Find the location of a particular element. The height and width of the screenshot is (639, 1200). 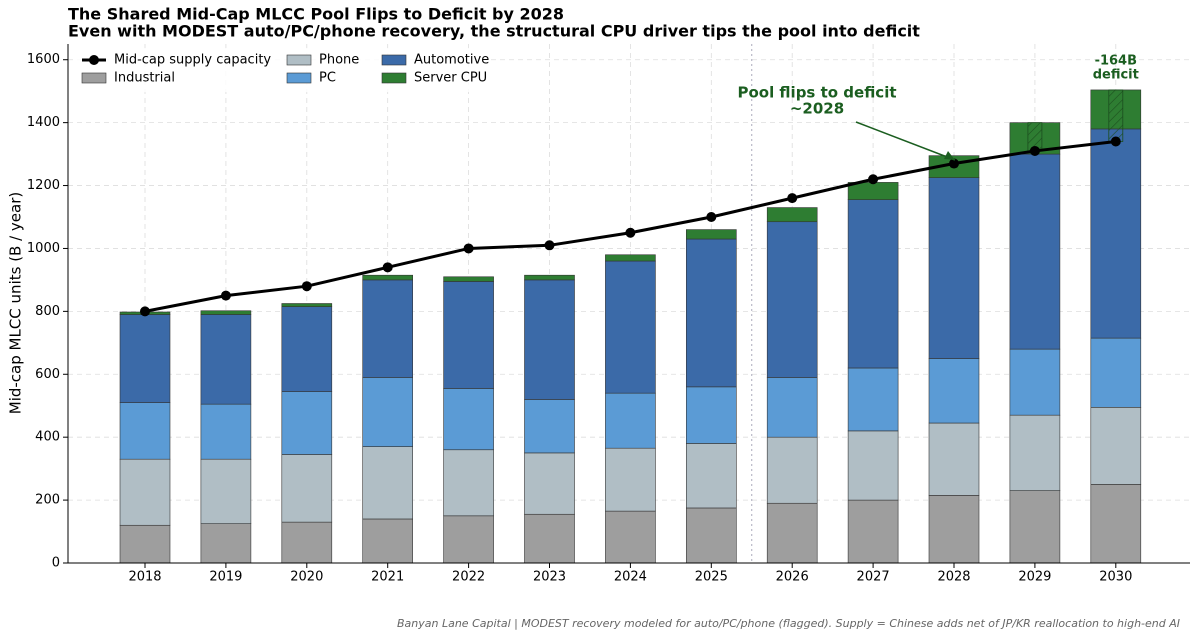

legend-label: Phone is located at coordinates (339, 60).